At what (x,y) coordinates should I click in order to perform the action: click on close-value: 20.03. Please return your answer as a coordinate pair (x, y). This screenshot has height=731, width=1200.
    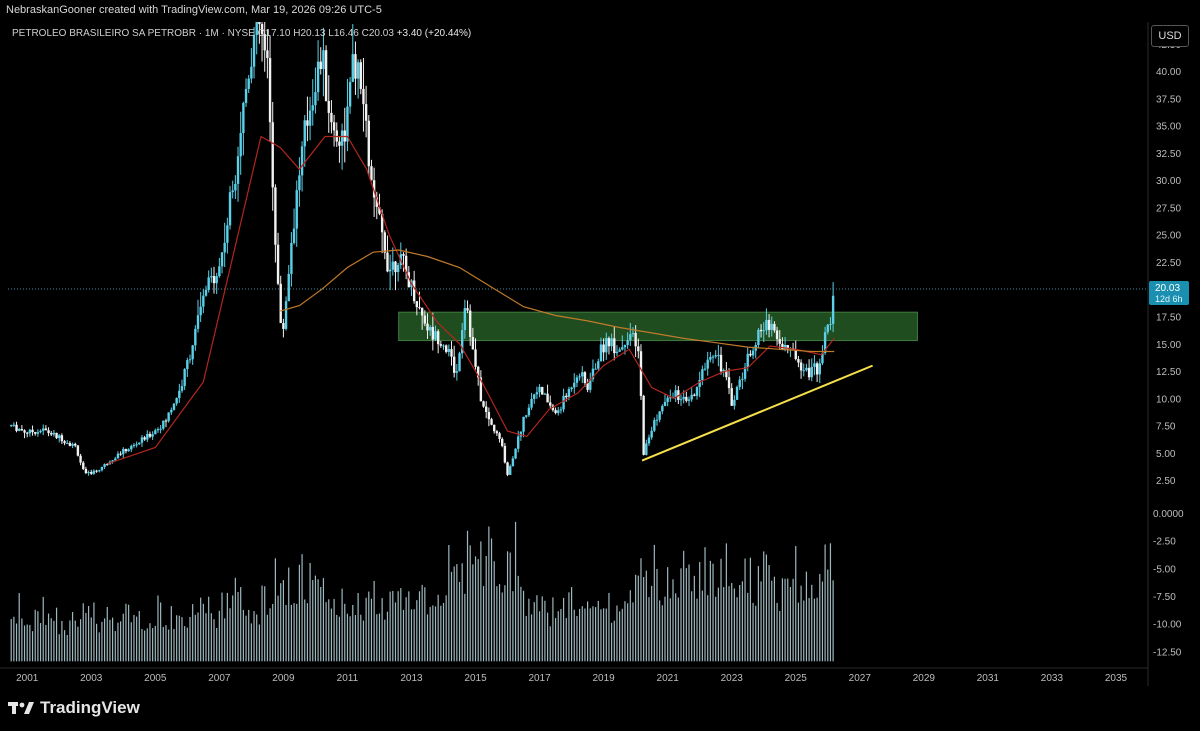
    Looking at the image, I should click on (381, 33).